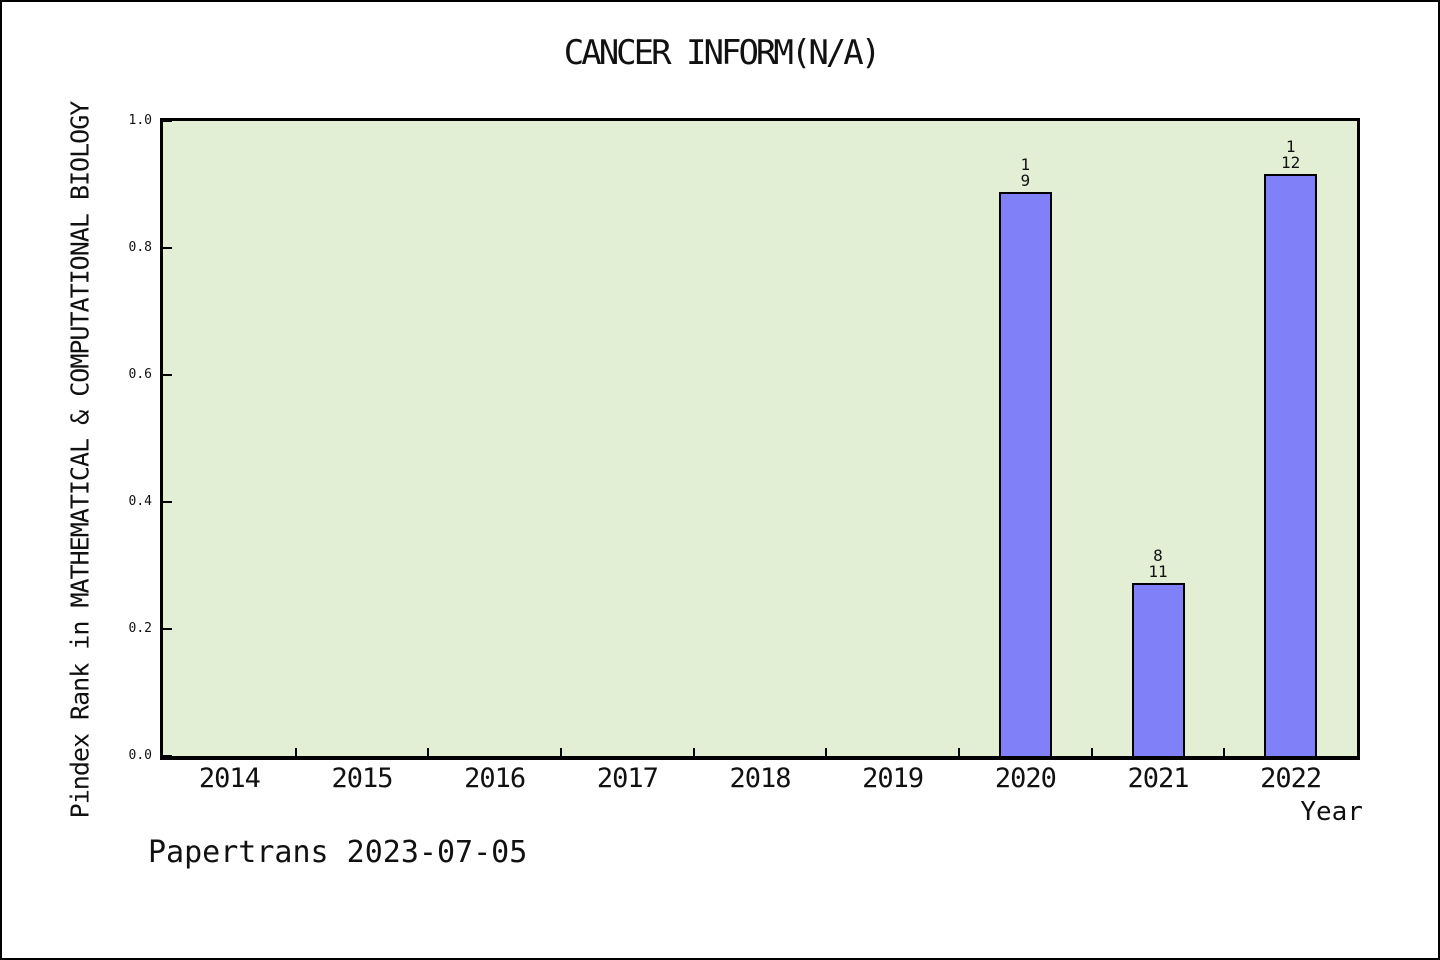  What do you see at coordinates (893, 778) in the screenshot?
I see `x-tick-label: 2019` at bounding box center [893, 778].